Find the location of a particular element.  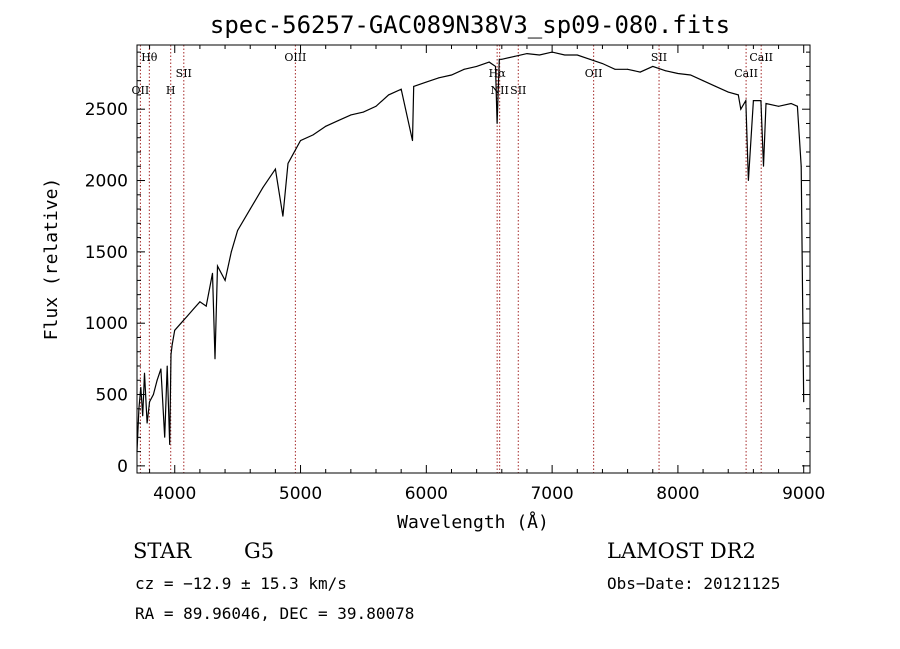

line-marker-label: Hθ is located at coordinates (149, 57).